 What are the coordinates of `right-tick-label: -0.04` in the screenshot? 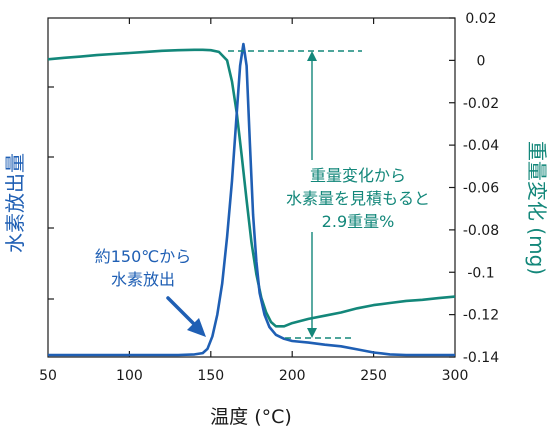 It's located at (481, 146).